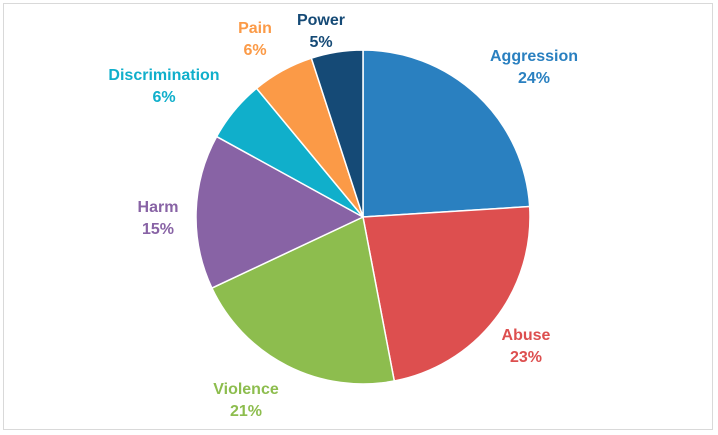 Image resolution: width=718 pixels, height=435 pixels. I want to click on slice-value-power: 5%, so click(320, 42).